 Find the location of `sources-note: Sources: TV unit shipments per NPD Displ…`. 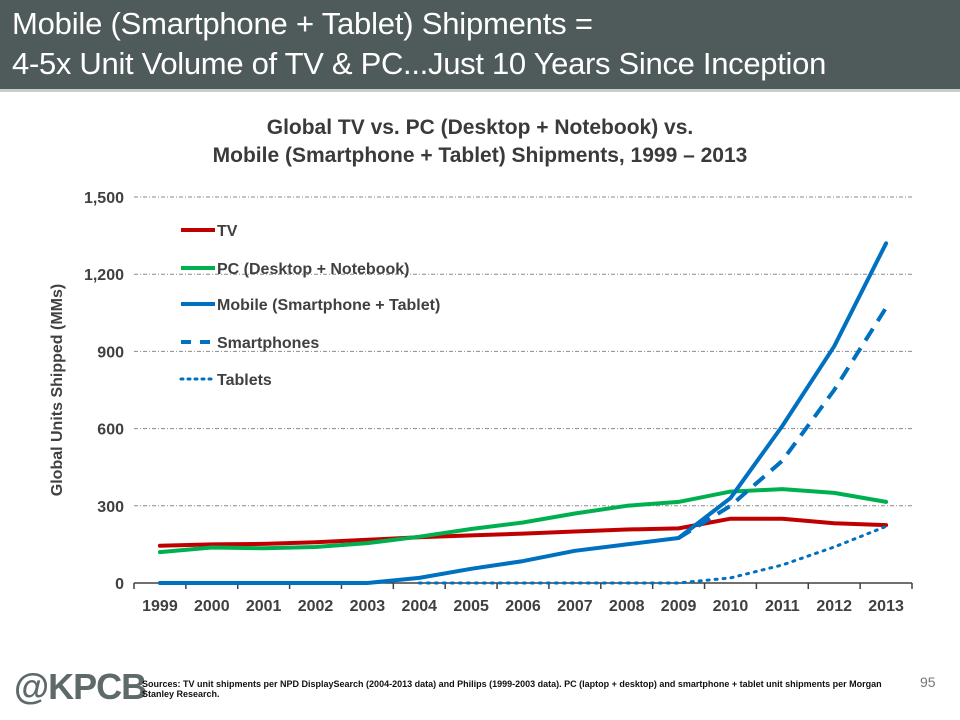

sources-note: Sources: TV unit shipments per NPD Displ… is located at coordinates (512, 689).